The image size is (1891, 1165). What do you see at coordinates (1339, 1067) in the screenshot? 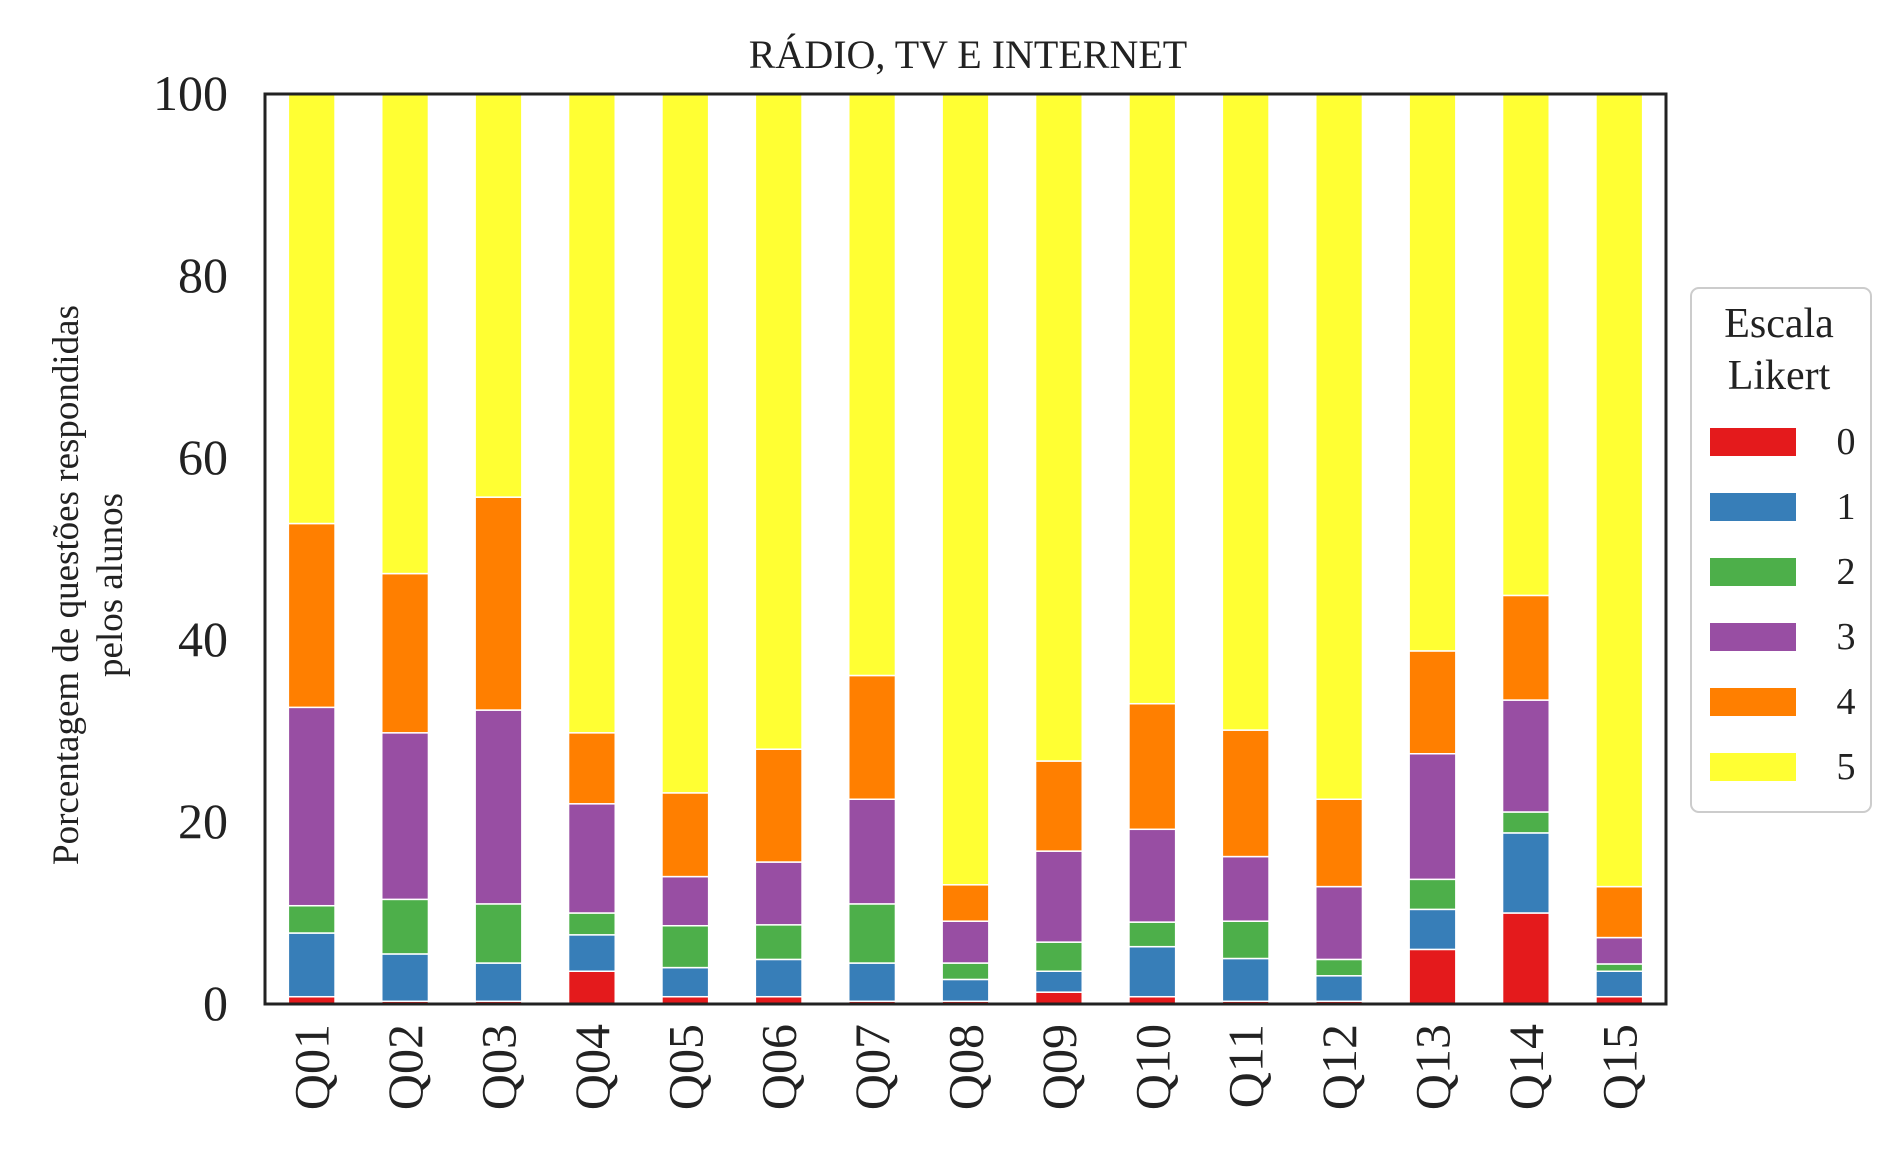
I see `x-tick-label: Q12` at bounding box center [1339, 1067].